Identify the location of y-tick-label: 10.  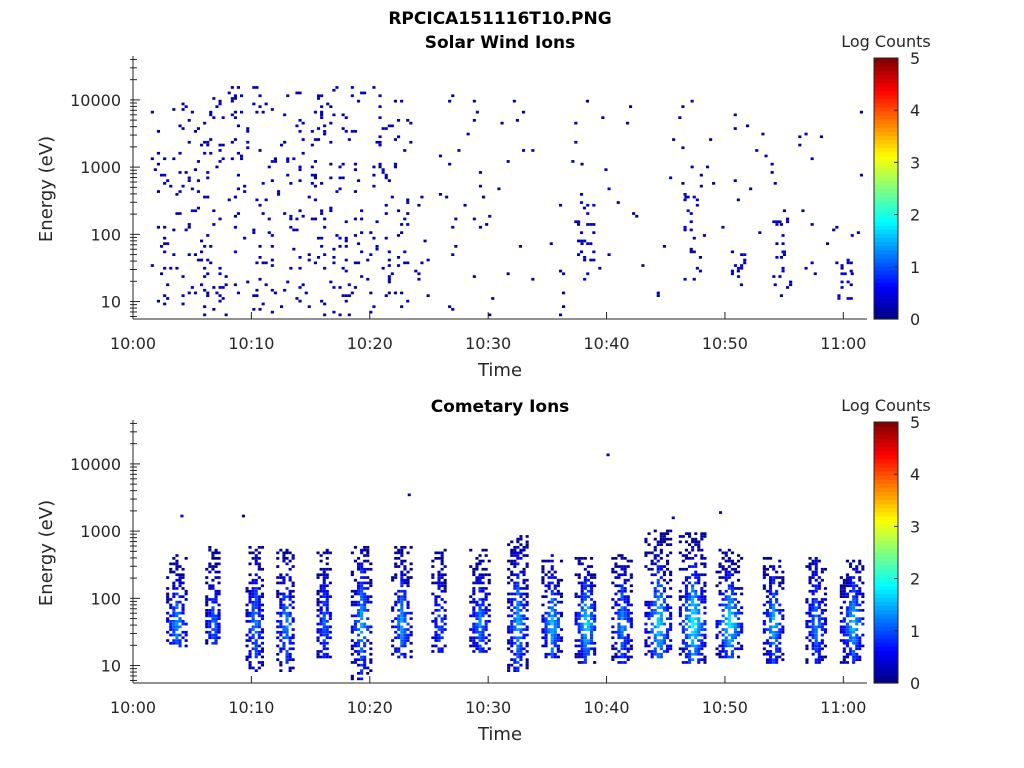
(111, 666).